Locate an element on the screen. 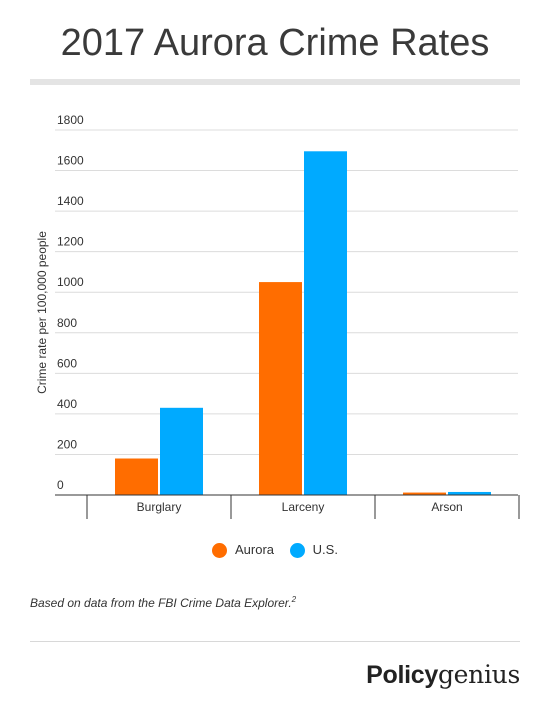 Image resolution: width=550 pixels, height=710 pixels. title-divider is located at coordinates (275, 82).